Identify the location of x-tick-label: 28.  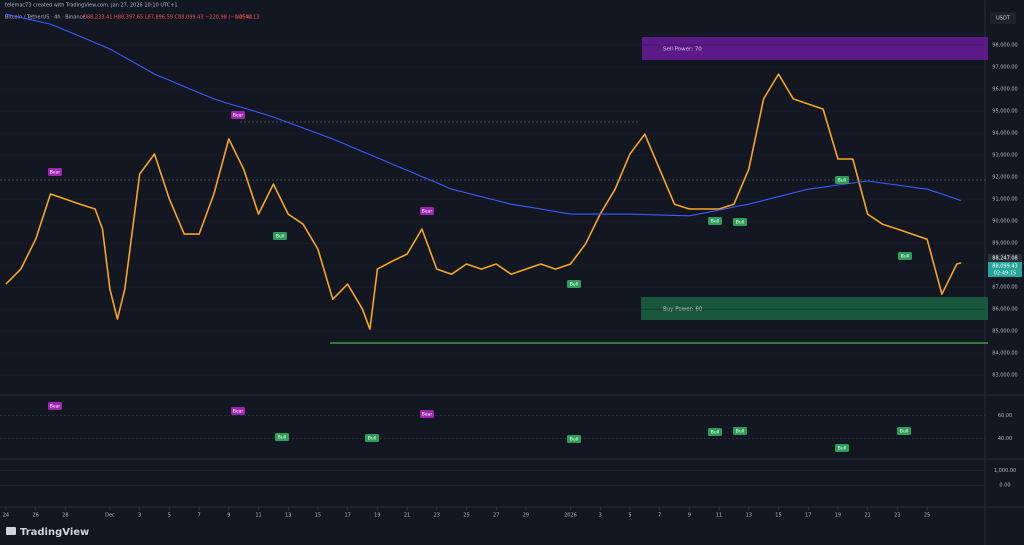
(65, 516).